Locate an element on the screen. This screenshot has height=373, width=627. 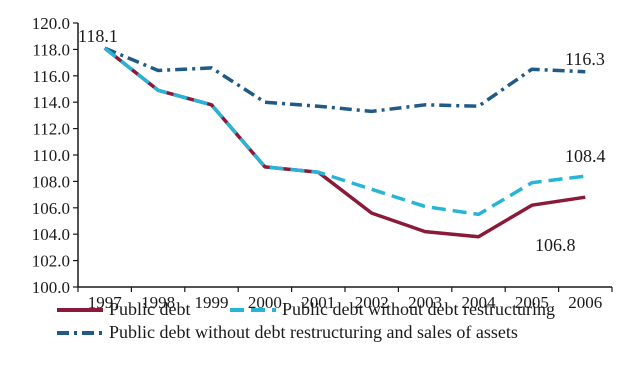
y-tick-label: 110.0 is located at coordinates (51, 155).